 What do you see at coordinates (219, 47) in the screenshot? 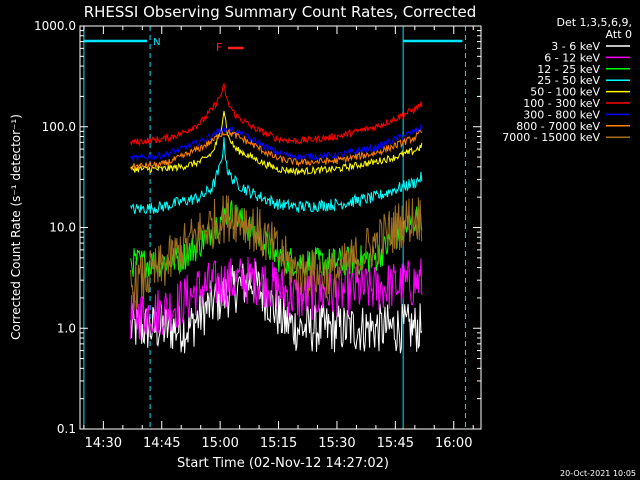
I see `flare-label: F` at bounding box center [219, 47].